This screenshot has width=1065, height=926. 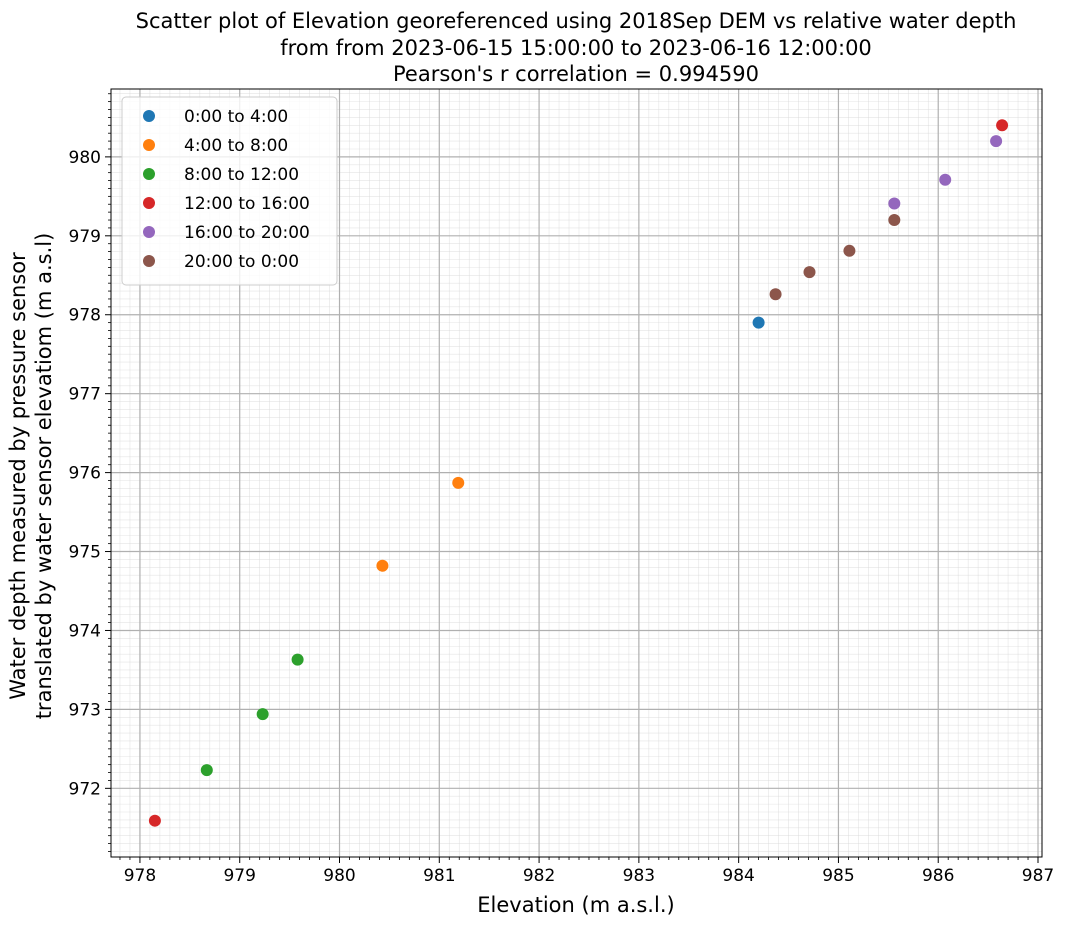 I want to click on y-axis: 972 973 974 975 976 977 978 979 980, so click(x=90, y=472).